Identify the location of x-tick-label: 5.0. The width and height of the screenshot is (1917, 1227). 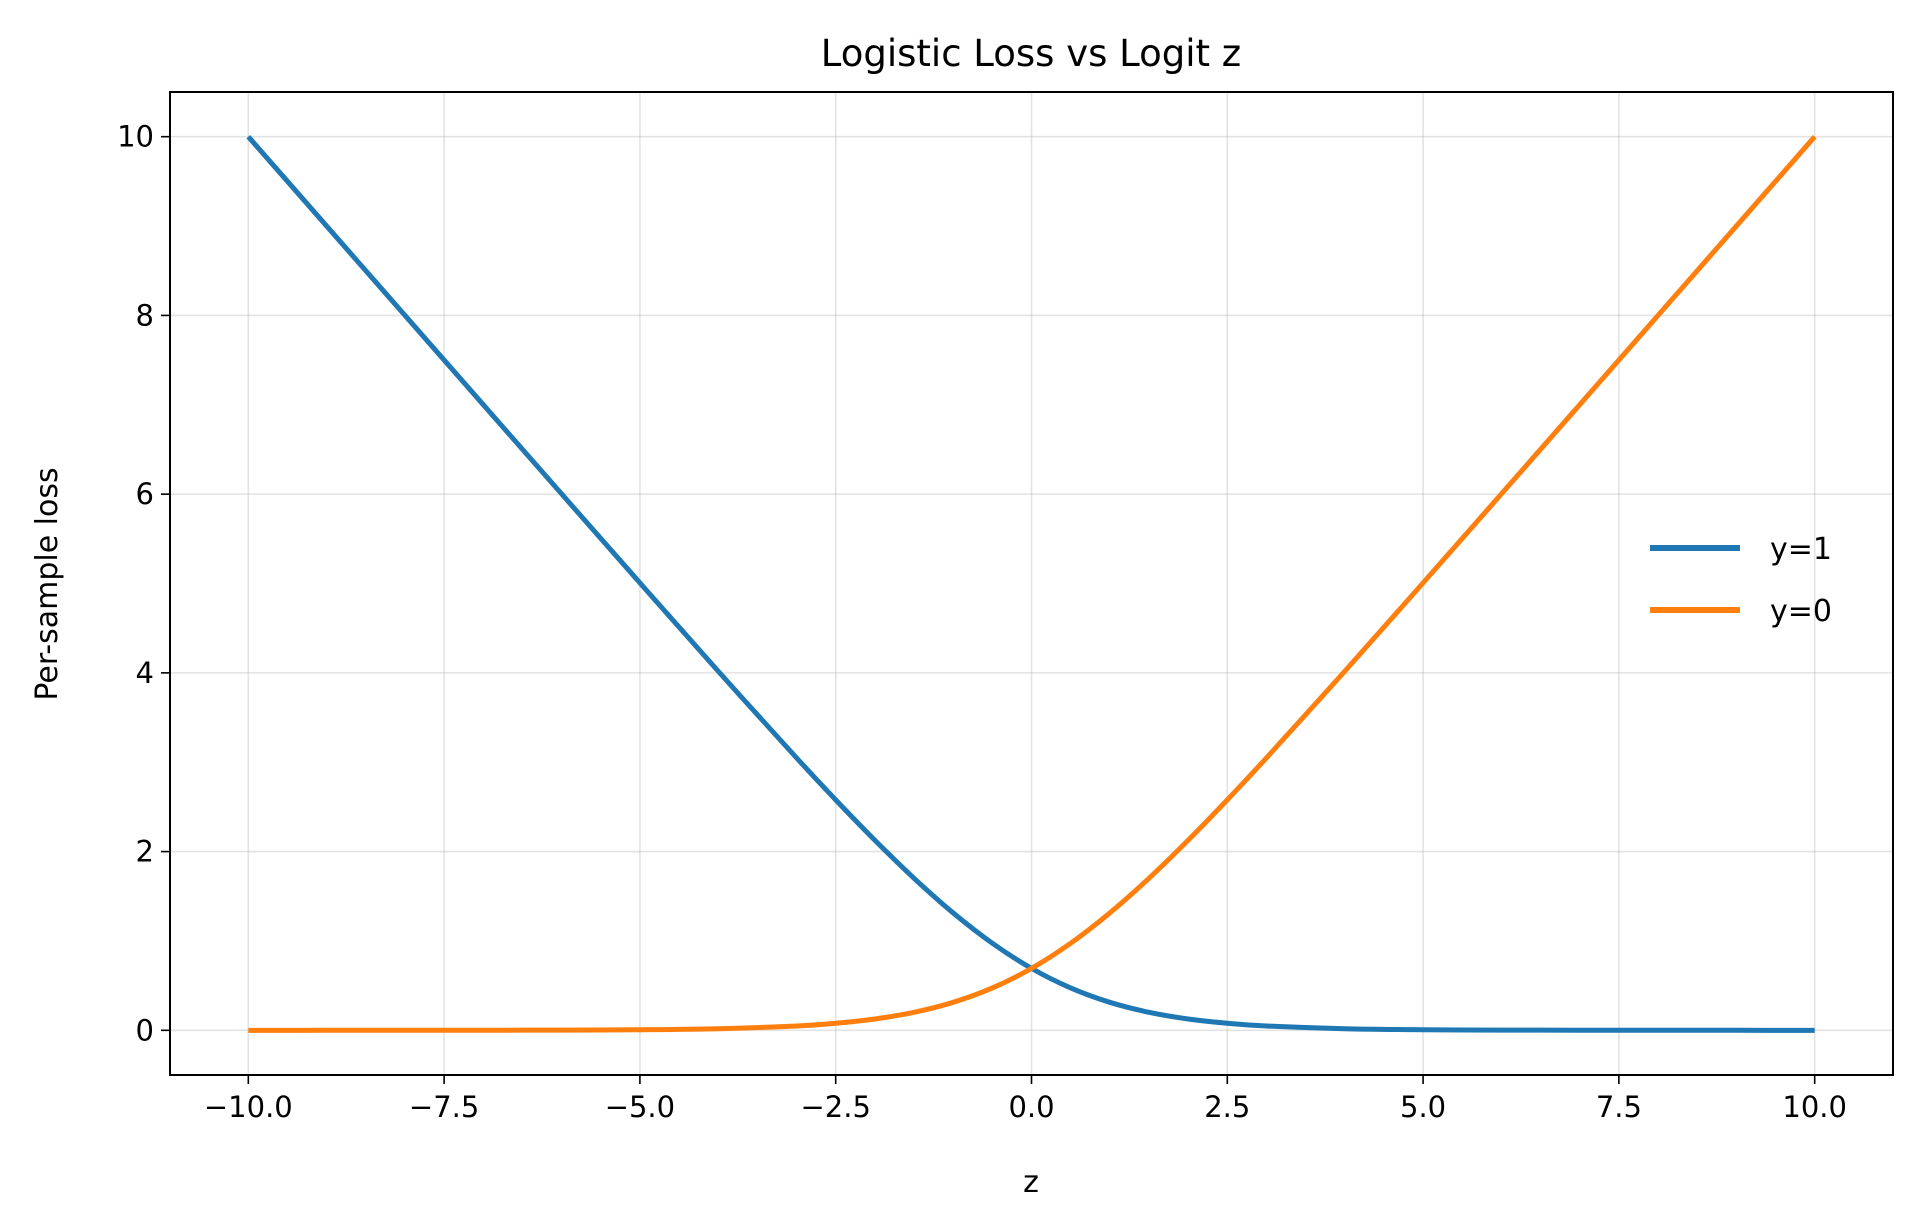
(1423, 1107).